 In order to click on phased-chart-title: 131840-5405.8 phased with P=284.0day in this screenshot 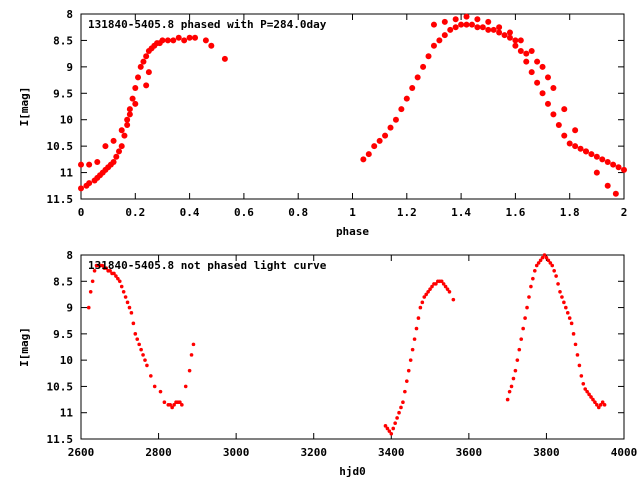, I will do `click(207, 24)`.